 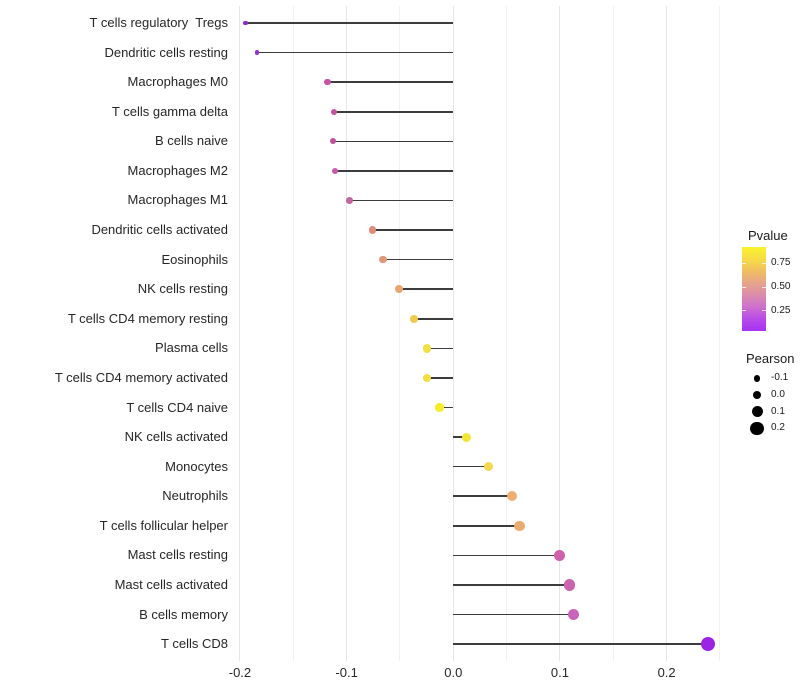 I want to click on category-label: T cells follicular helper, so click(x=163, y=525).